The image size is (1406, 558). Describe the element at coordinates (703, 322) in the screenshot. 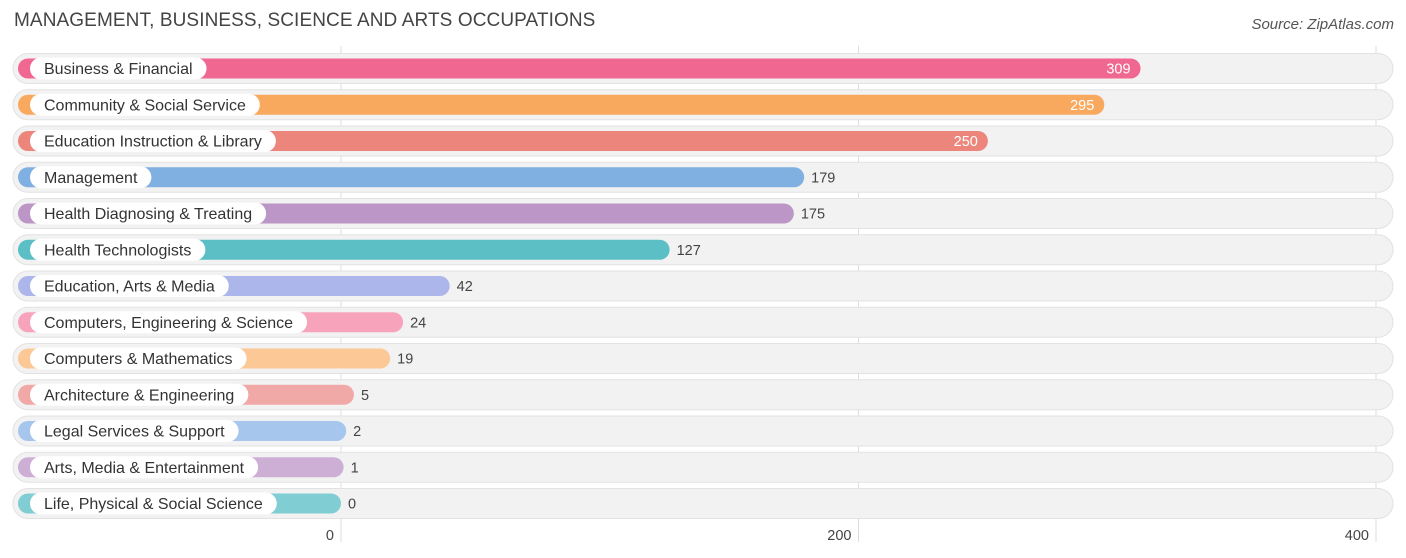

I see `bar-row: Computers, Engineering & Science 24` at that location.